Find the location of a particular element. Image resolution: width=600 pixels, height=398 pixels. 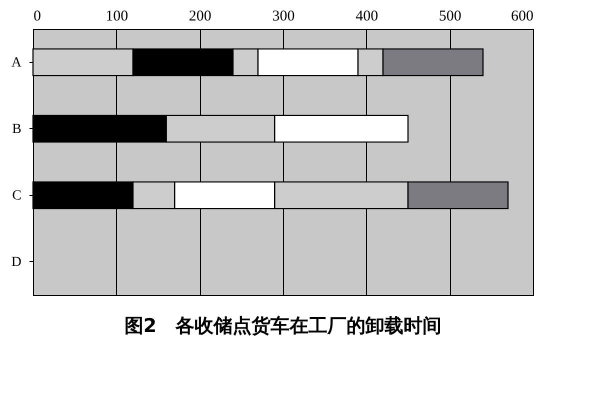

y-tick-label: C is located at coordinates (17, 196).